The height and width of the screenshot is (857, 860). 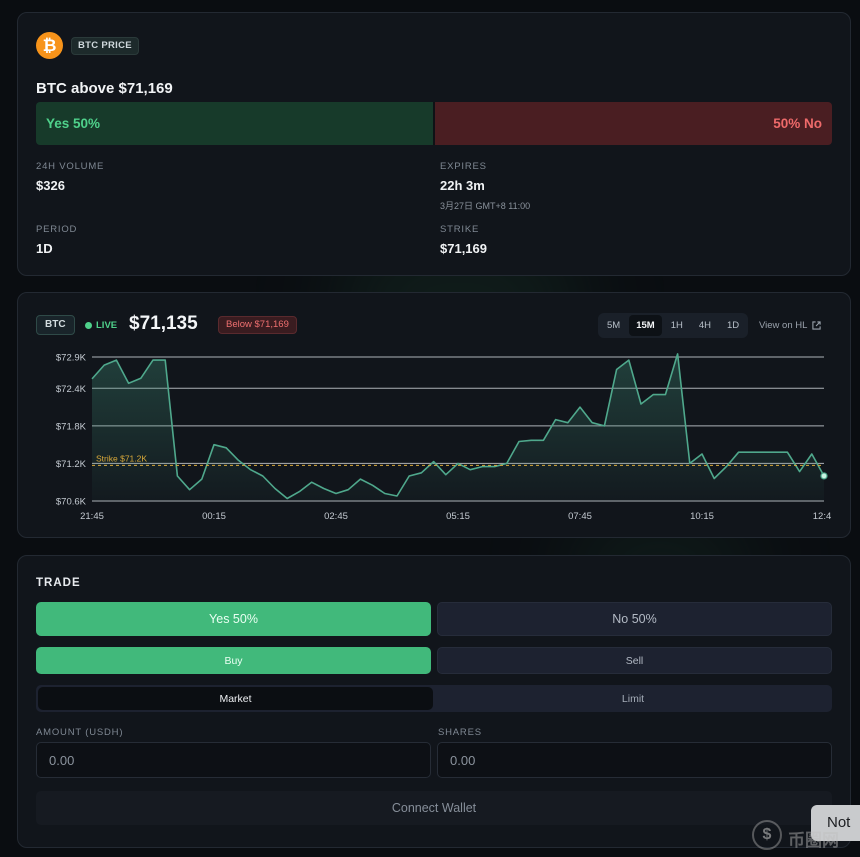 What do you see at coordinates (824, 476) in the screenshot?
I see `last-price-point` at bounding box center [824, 476].